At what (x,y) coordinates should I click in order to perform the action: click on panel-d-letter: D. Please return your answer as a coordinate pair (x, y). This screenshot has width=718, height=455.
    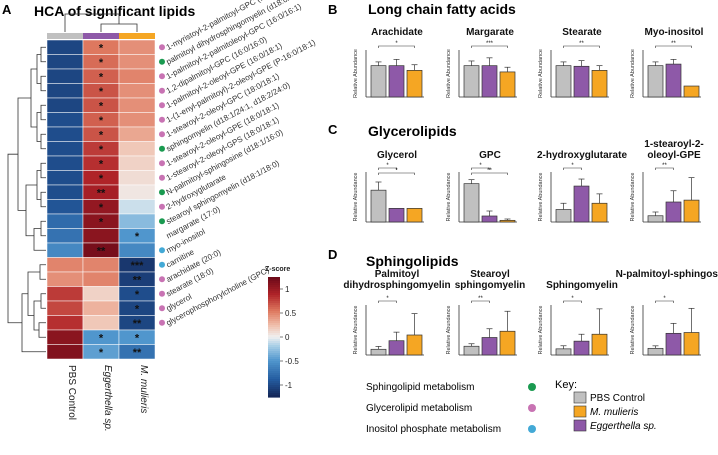
    Looking at the image, I should click on (332, 254).